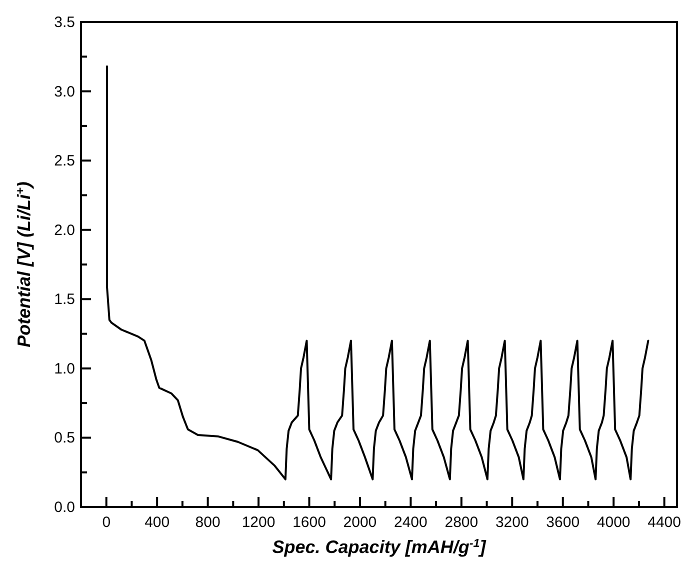  What do you see at coordinates (207, 522) in the screenshot?
I see `x-tick-label: 800` at bounding box center [207, 522].